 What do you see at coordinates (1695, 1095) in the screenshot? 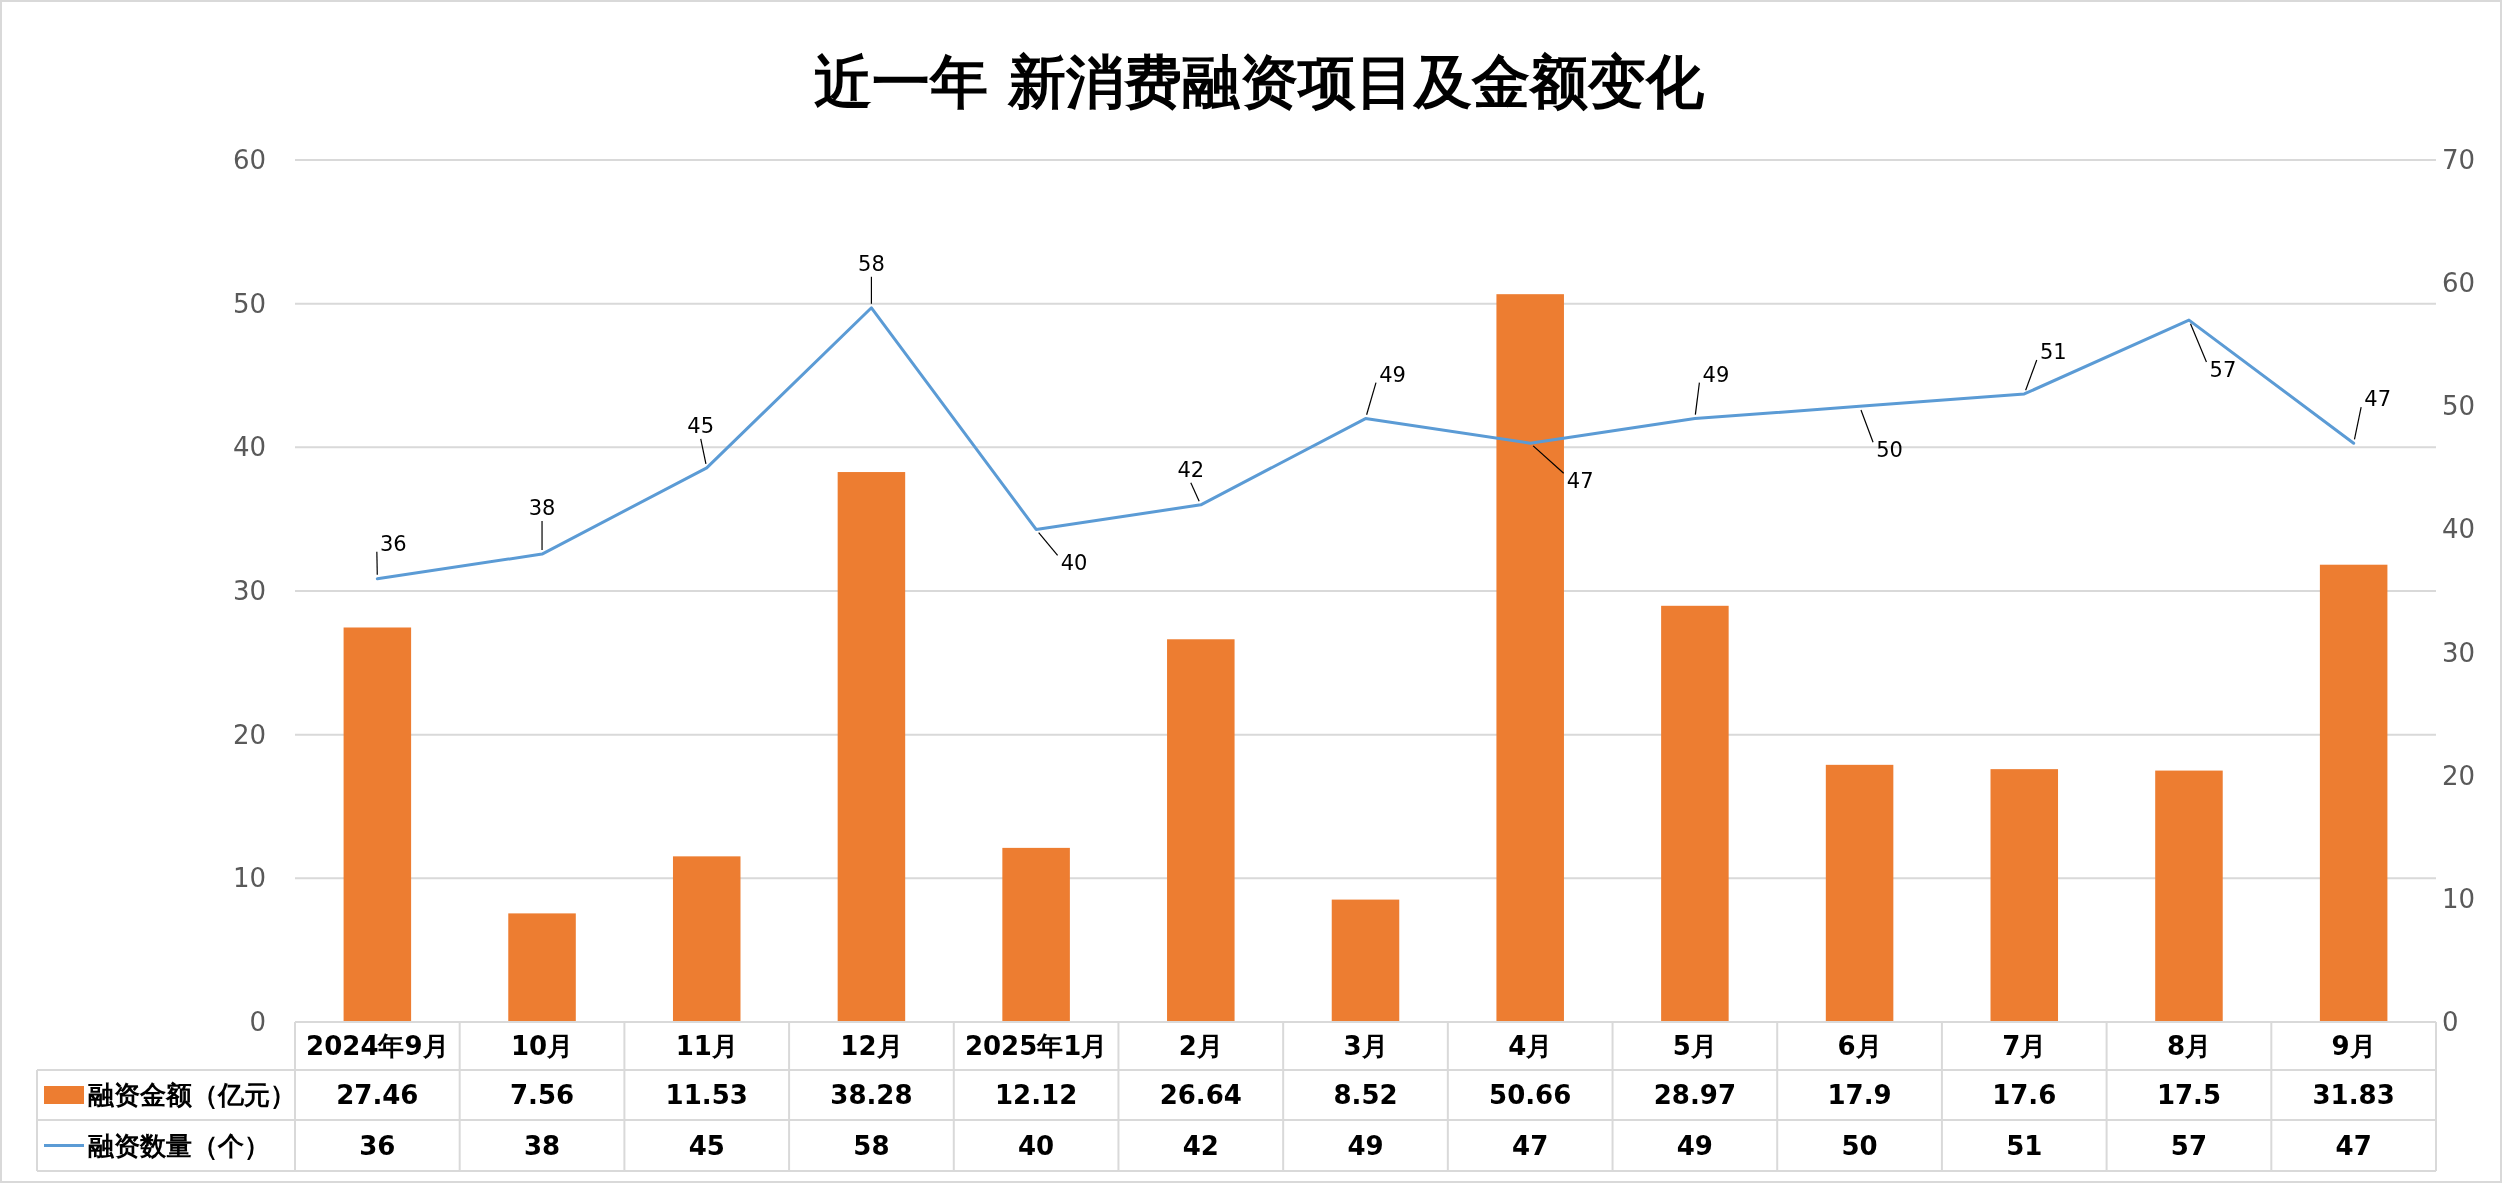
I see `data-label: 28.97` at bounding box center [1695, 1095].